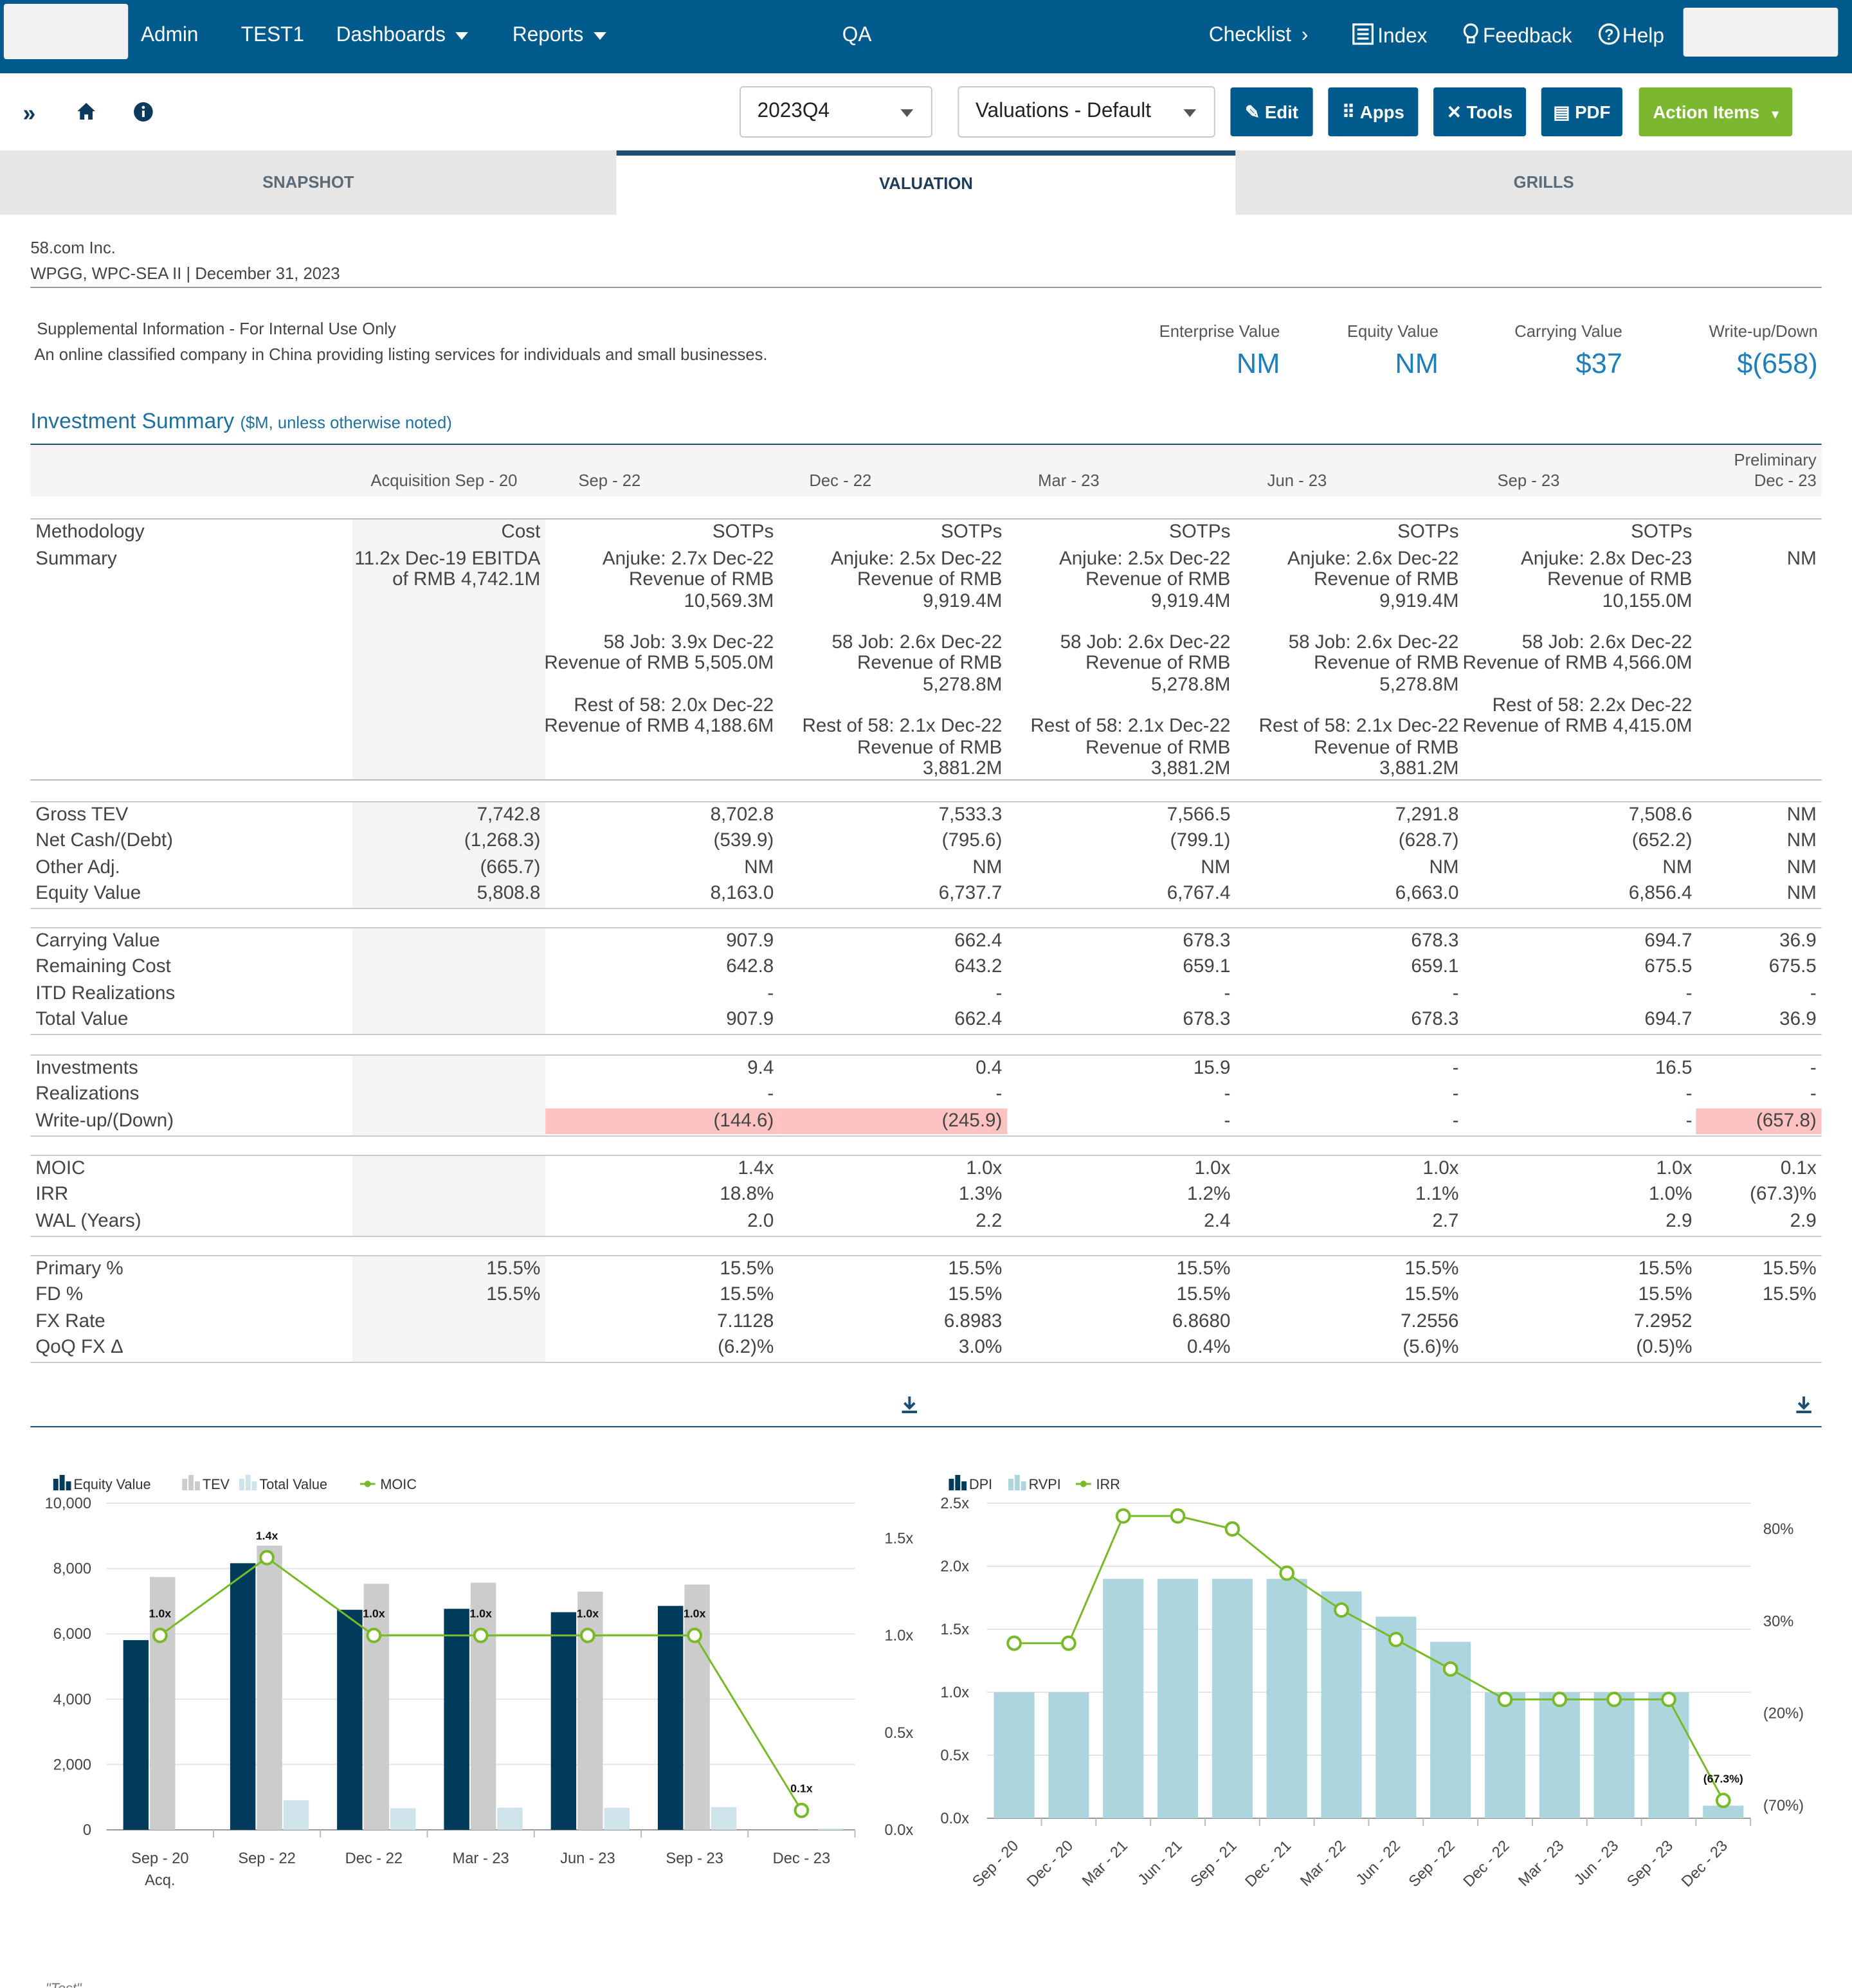 The width and height of the screenshot is (1852, 1988). Describe the element at coordinates (588, 1613) in the screenshot. I see `moic-data-label: 1.0x` at that location.